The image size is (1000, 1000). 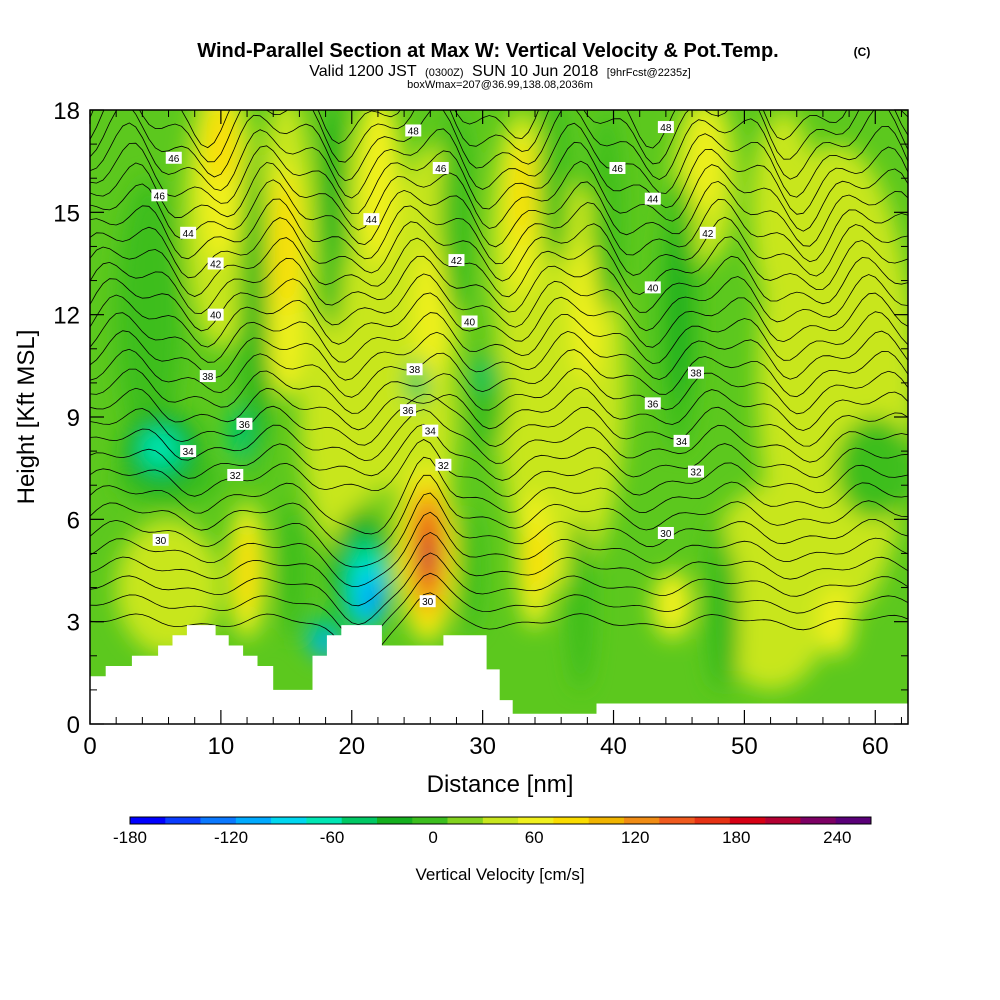 I want to click on y-tick-label: 3, so click(x=73, y=623).